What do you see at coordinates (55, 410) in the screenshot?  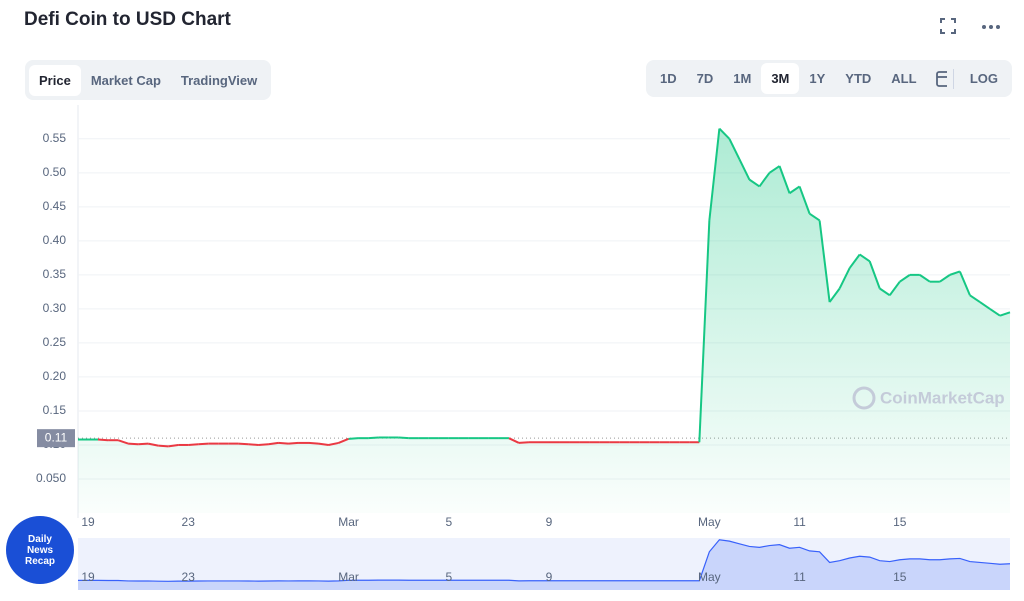 I see `y-tick-label: 0.15` at bounding box center [55, 410].